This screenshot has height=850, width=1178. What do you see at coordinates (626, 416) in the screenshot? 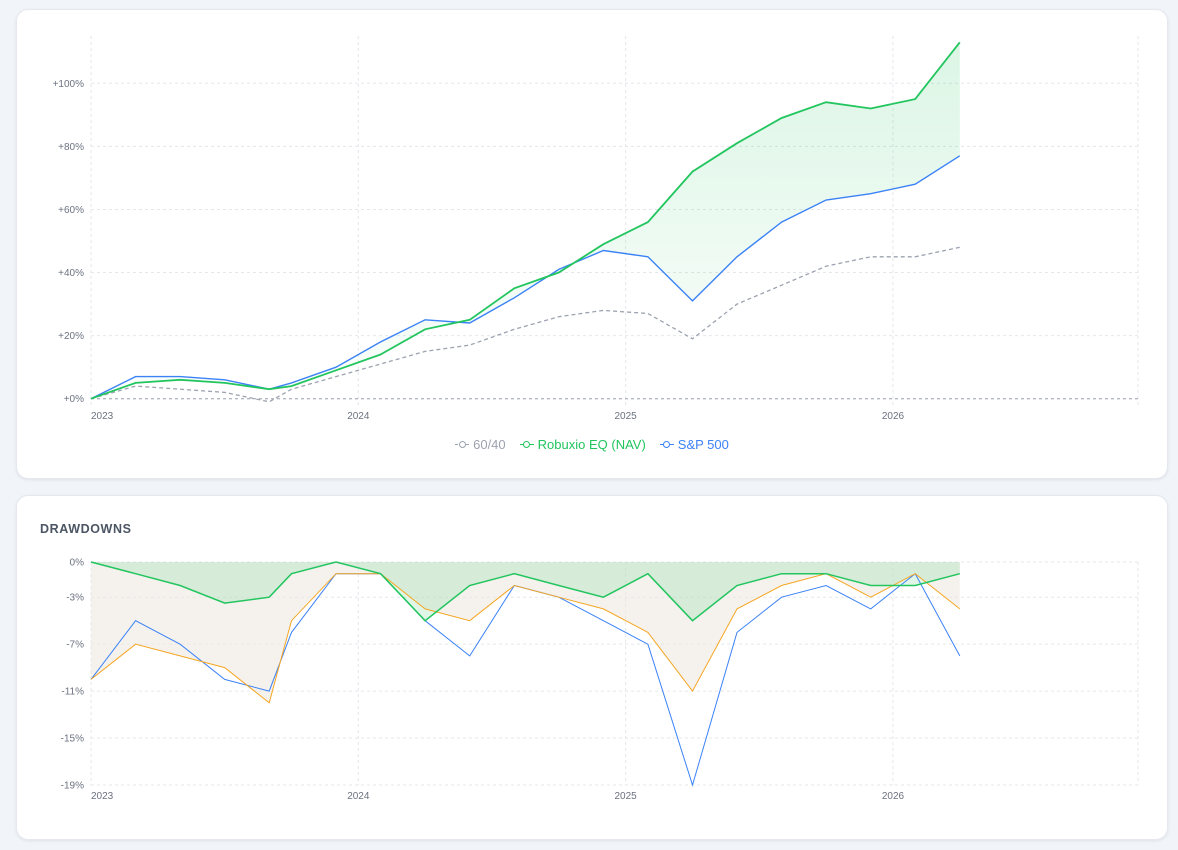
I see `perf-x-tick-label: 2025` at bounding box center [626, 416].